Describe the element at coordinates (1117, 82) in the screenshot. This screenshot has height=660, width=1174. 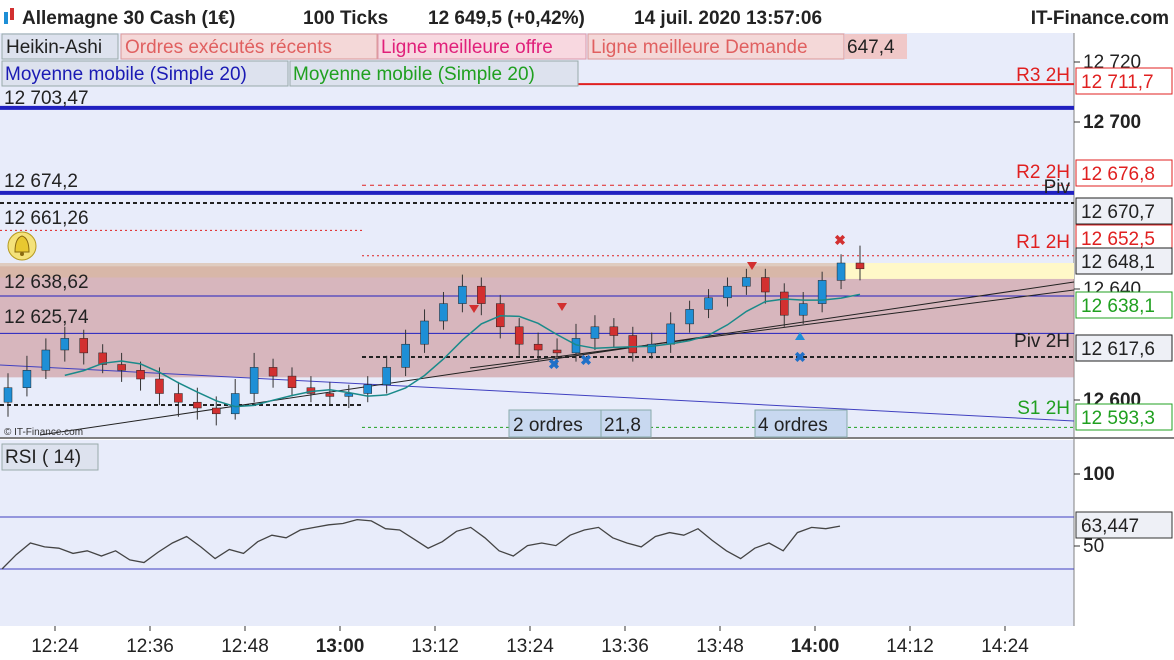
I see `price-tag: 12 711,7` at that location.